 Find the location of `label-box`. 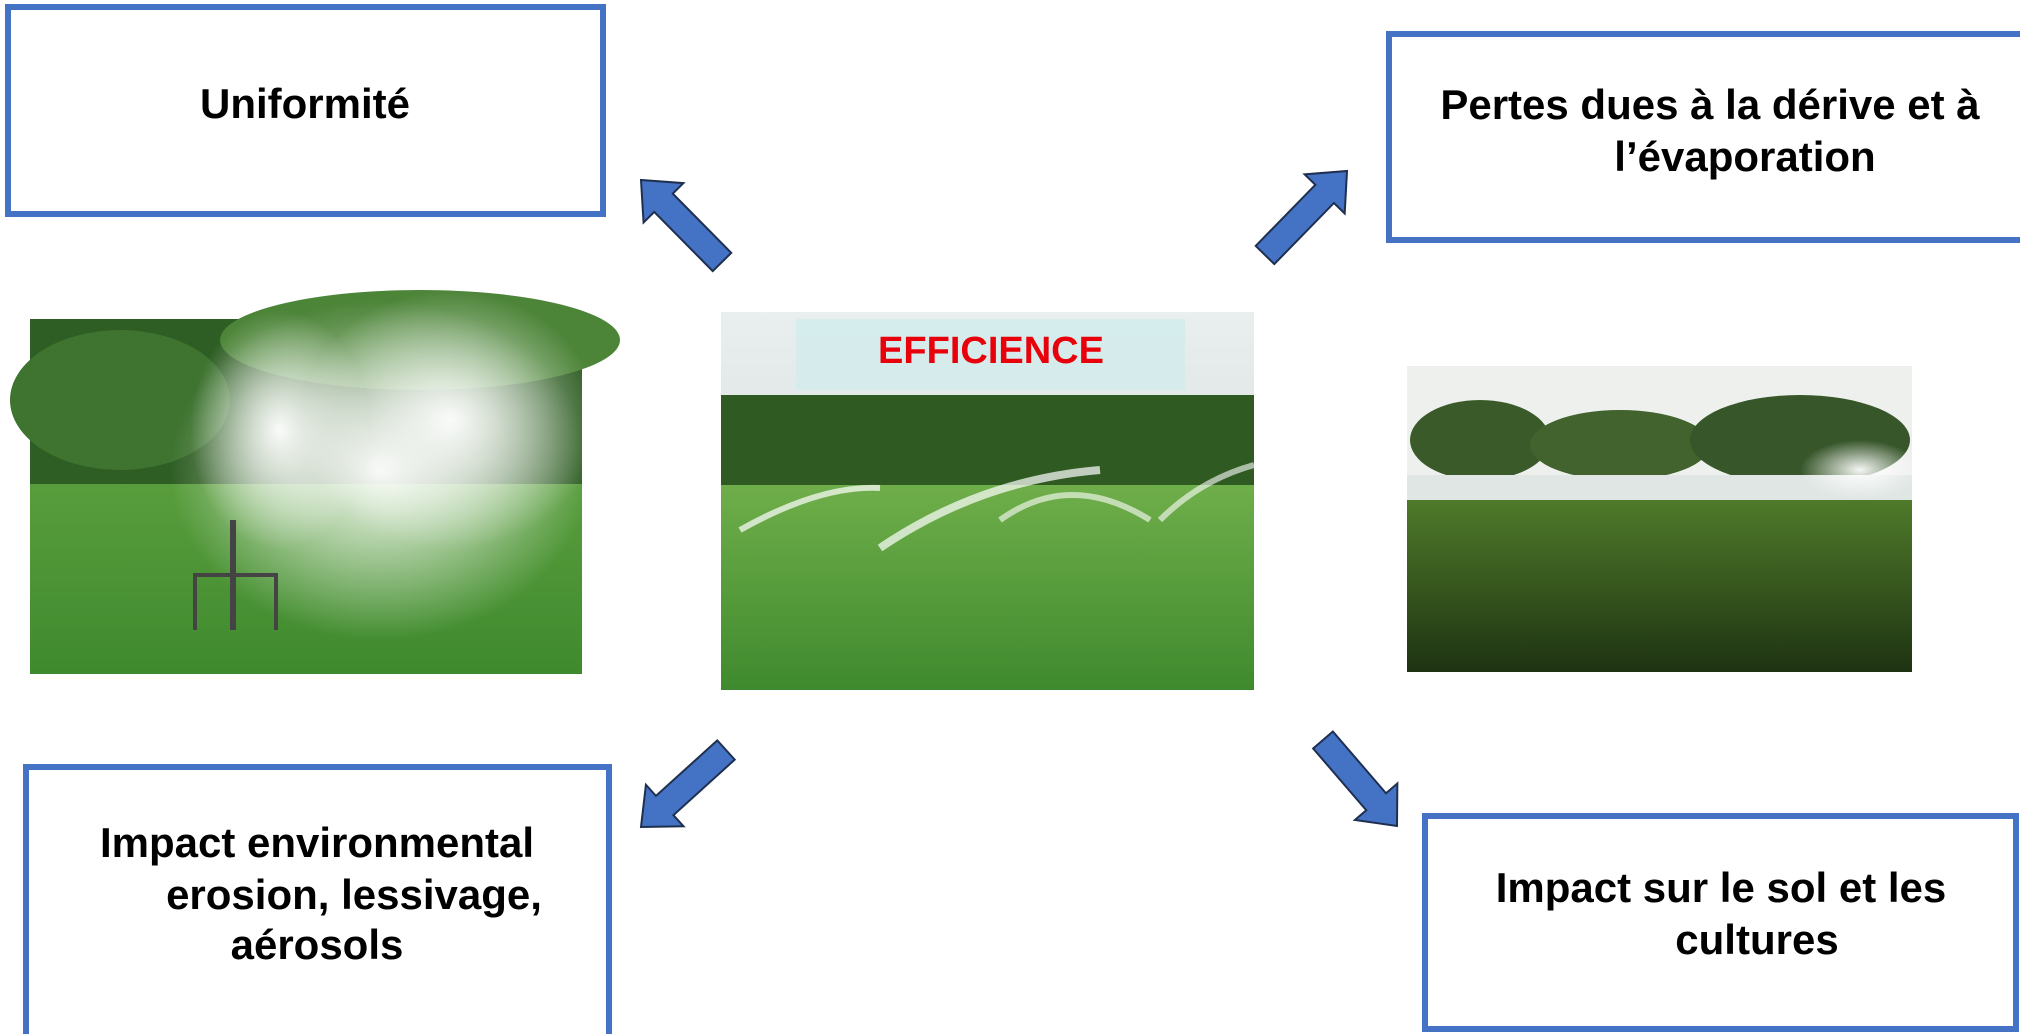

label-box is located at coordinates (990, 354).